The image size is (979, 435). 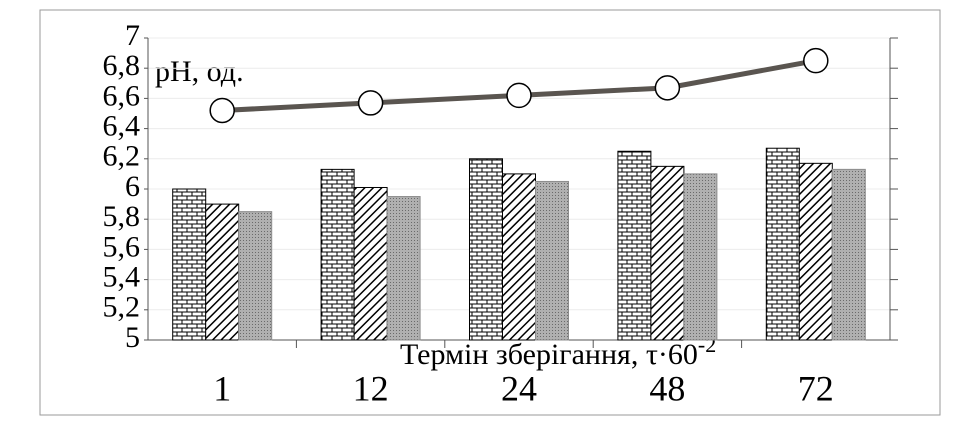 I want to click on y-tick-label: 6,2, so click(x=122, y=156).